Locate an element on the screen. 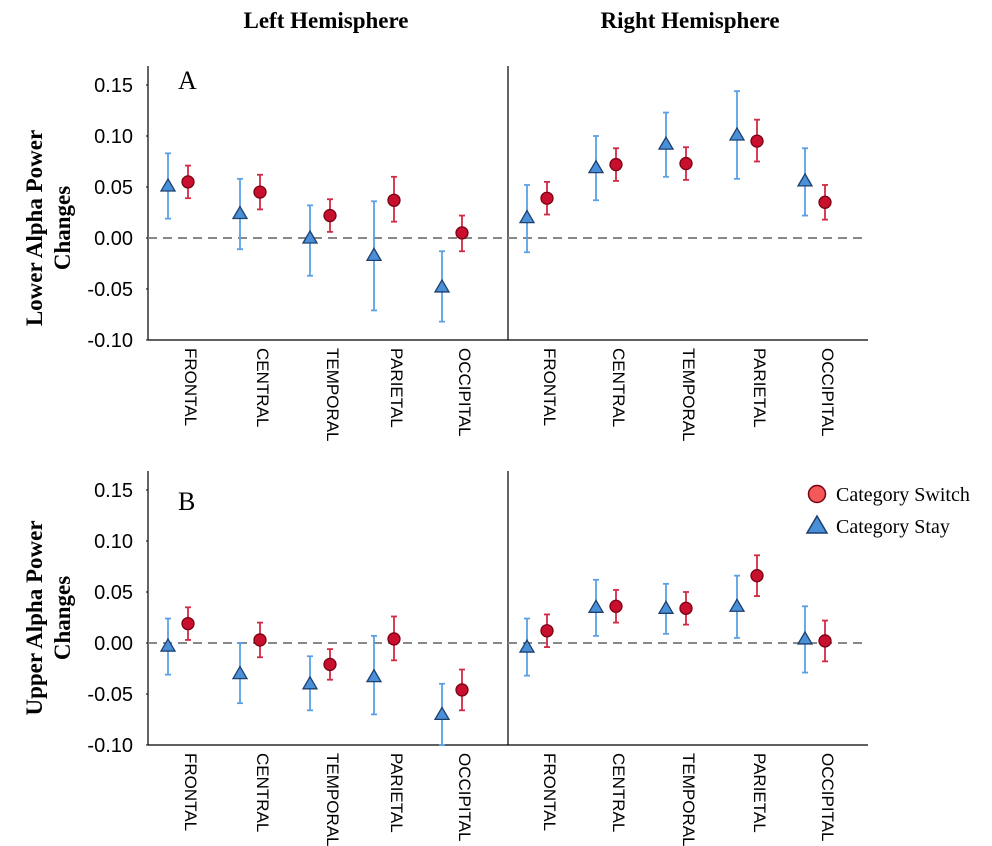  panel-b-ytick-label: 0.00 is located at coordinates (113, 644).